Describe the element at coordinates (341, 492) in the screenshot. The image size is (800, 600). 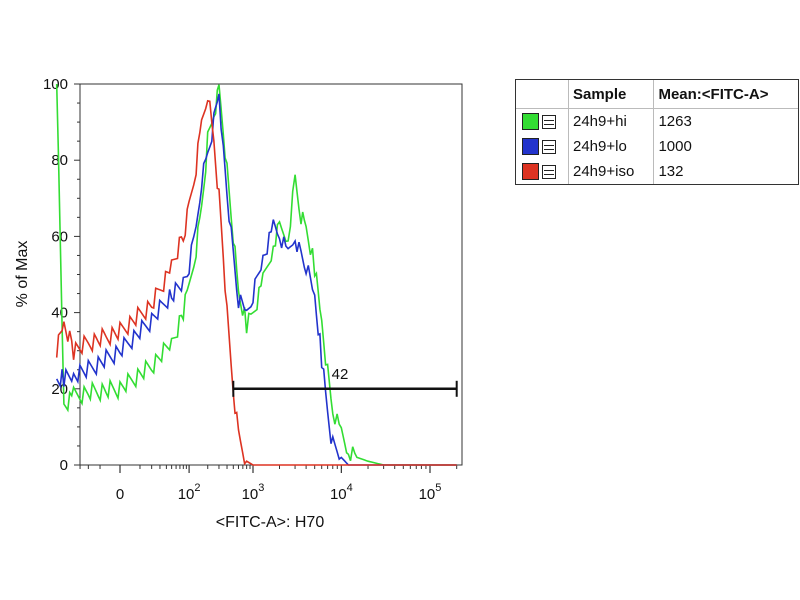
I see `x-tick-label: 10⁴` at that location.